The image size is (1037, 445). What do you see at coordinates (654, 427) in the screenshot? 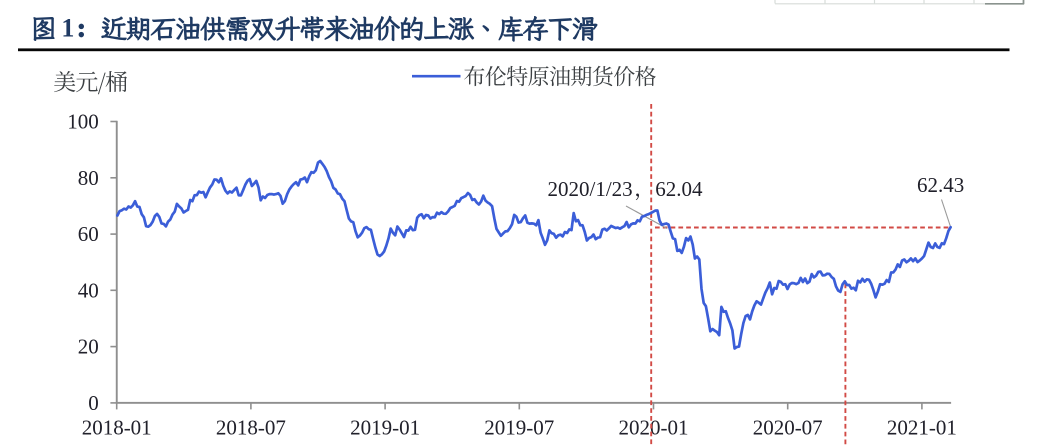
I see `svg-text: 2020-01` at bounding box center [654, 427].